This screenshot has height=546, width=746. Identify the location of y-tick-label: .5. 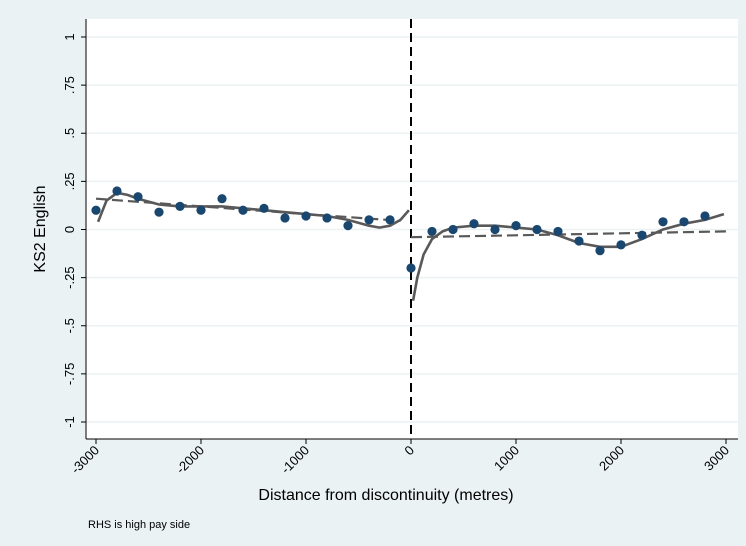
(69, 133).